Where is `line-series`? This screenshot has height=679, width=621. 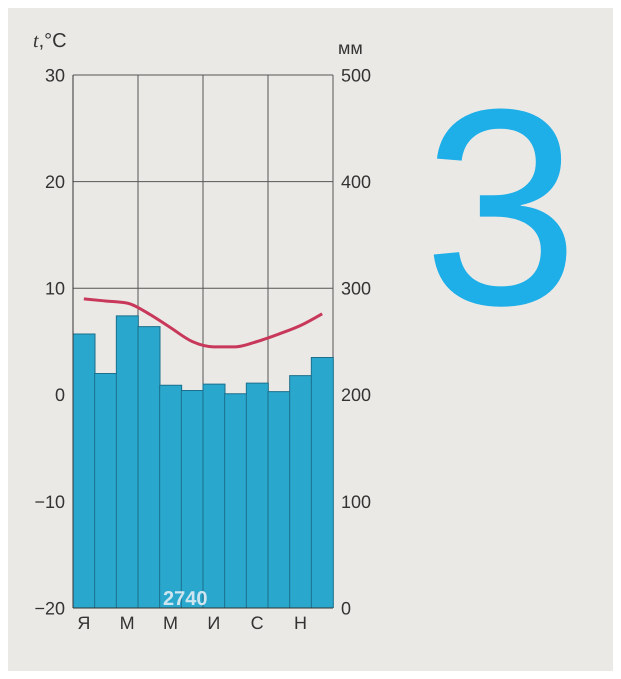
line-series is located at coordinates (203, 322).